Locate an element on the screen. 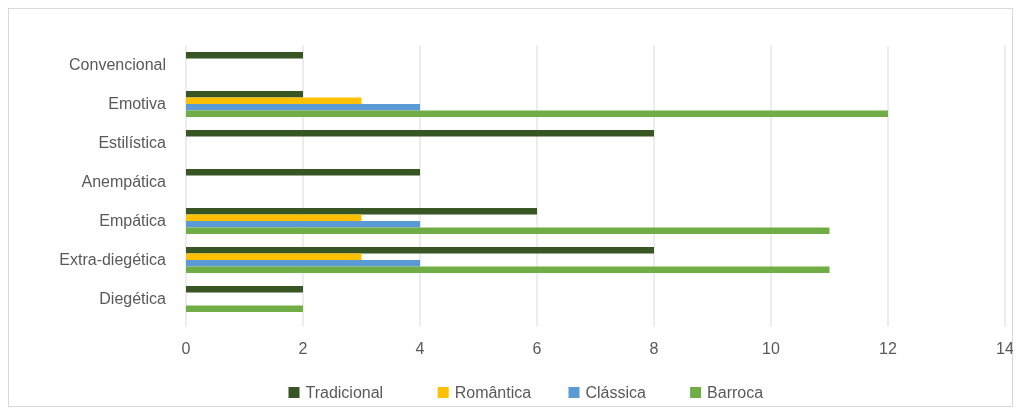  y-tick-label: Emotiva is located at coordinates (137, 103).